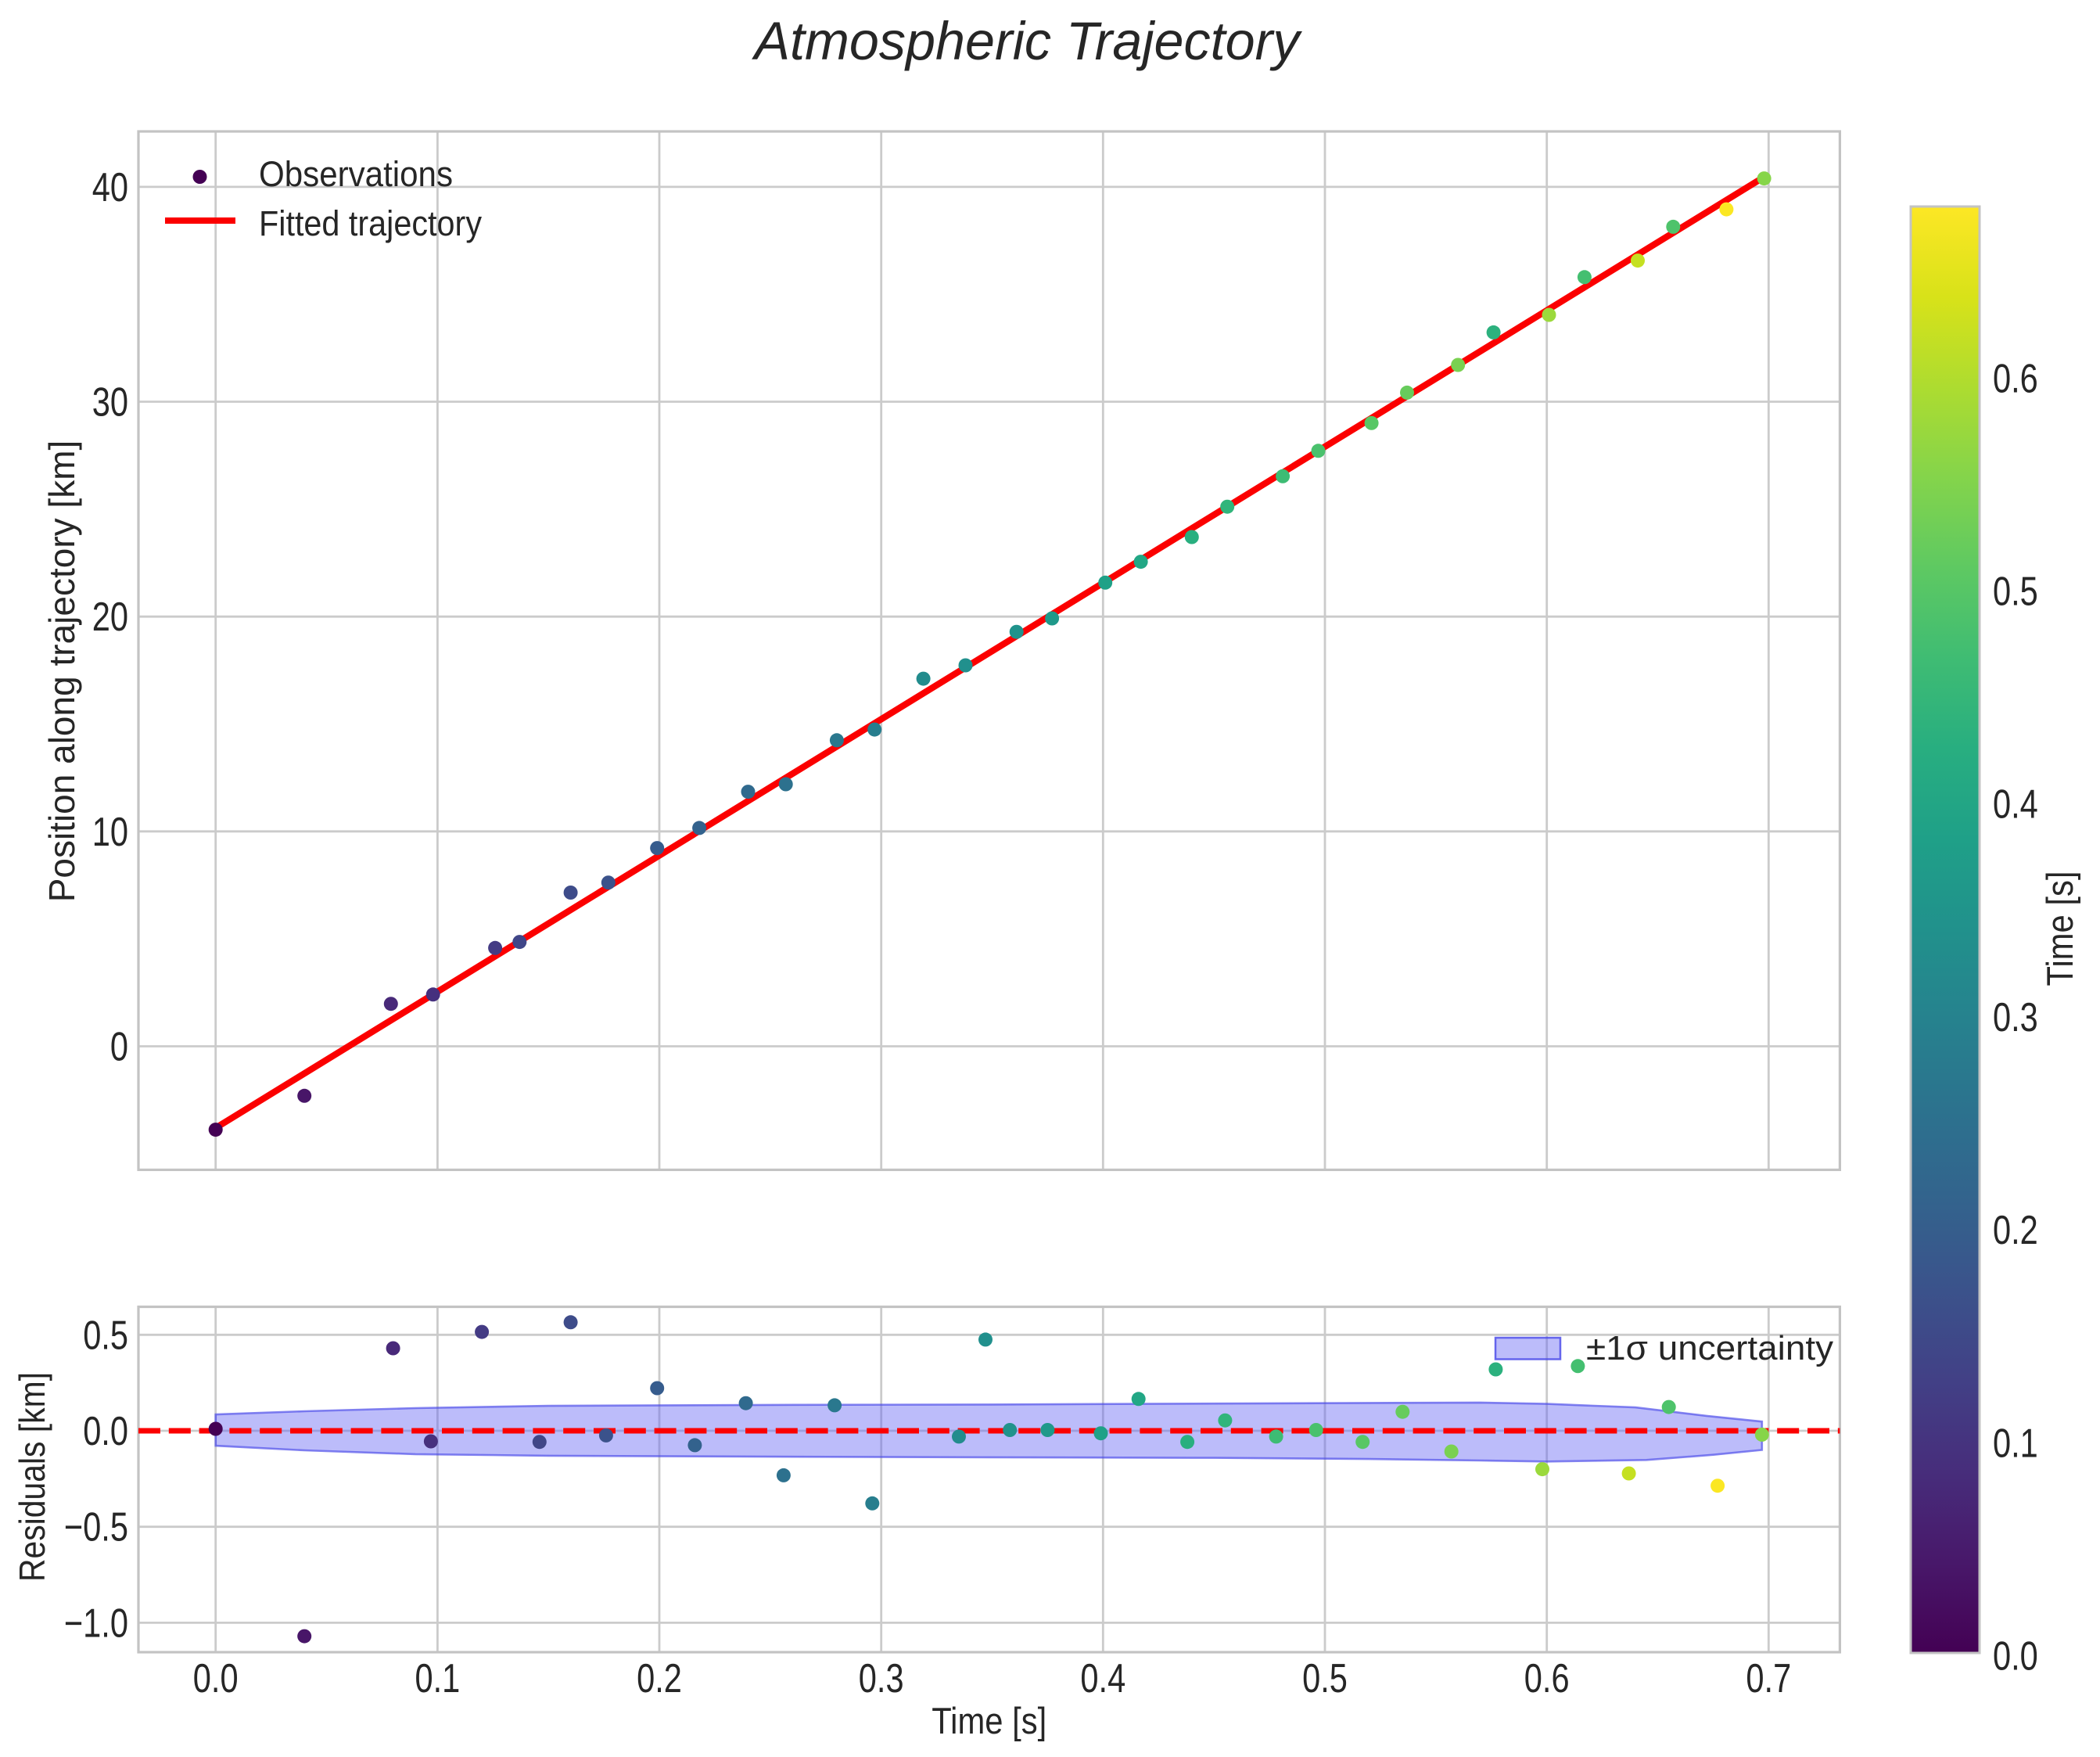 The height and width of the screenshot is (1757, 2100). What do you see at coordinates (370, 223) in the screenshot?
I see `svg-text: Fitted trajectory` at bounding box center [370, 223].